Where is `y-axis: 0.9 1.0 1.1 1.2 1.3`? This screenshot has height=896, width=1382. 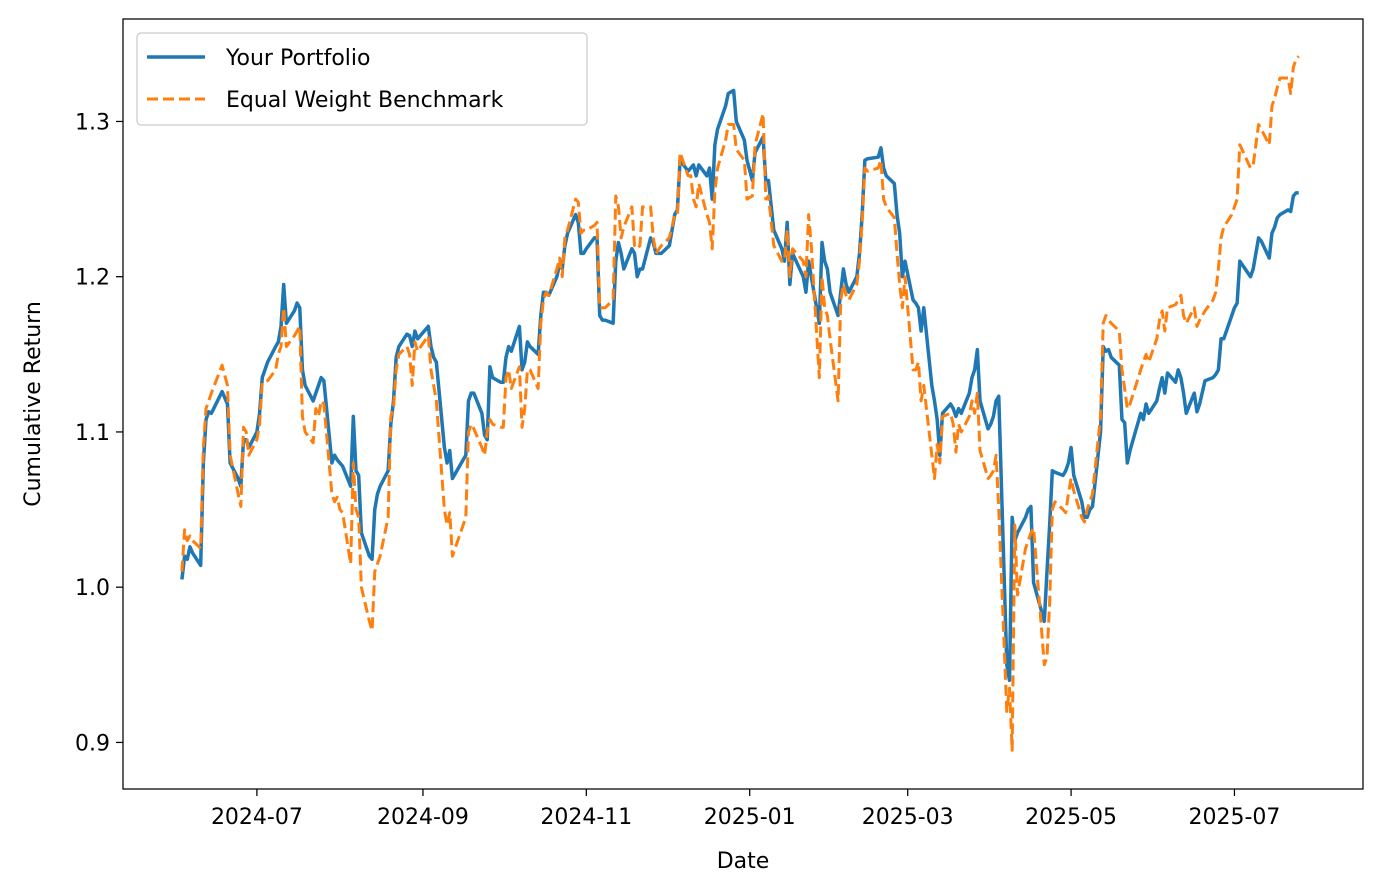
y-axis: 0.9 1.0 1.1 1.2 1.3 is located at coordinates (99, 433).